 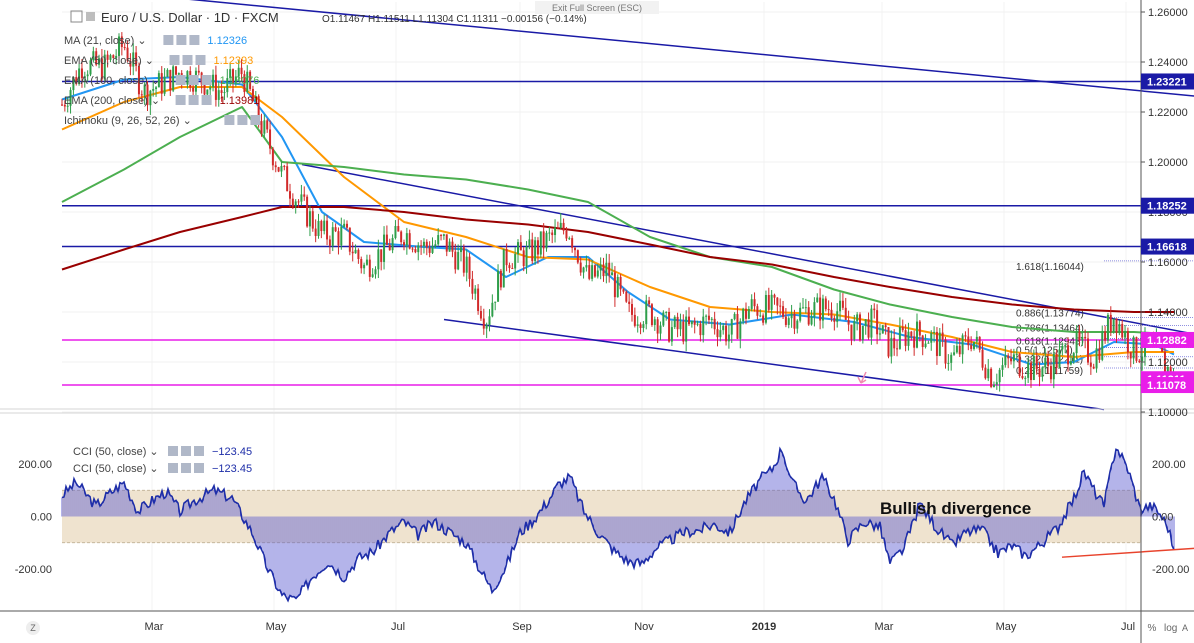 What do you see at coordinates (1185, 628) in the screenshot?
I see `auto-scale-toggle: A` at bounding box center [1185, 628].